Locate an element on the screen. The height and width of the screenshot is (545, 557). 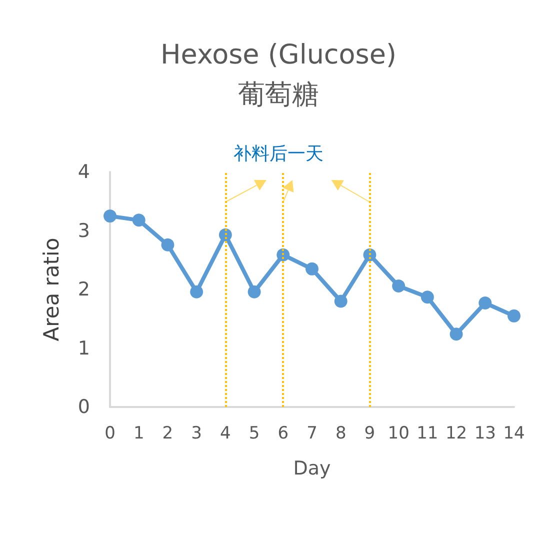
y-tick-label: 3 is located at coordinates (84, 231).